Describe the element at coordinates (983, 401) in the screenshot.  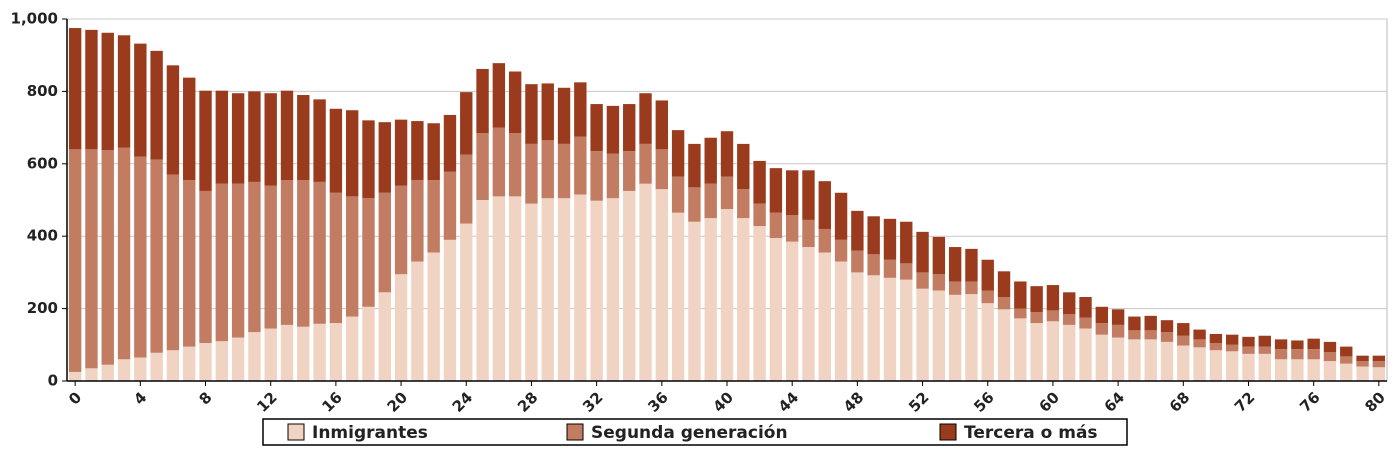
I see `x-tick-label: 56` at that location.